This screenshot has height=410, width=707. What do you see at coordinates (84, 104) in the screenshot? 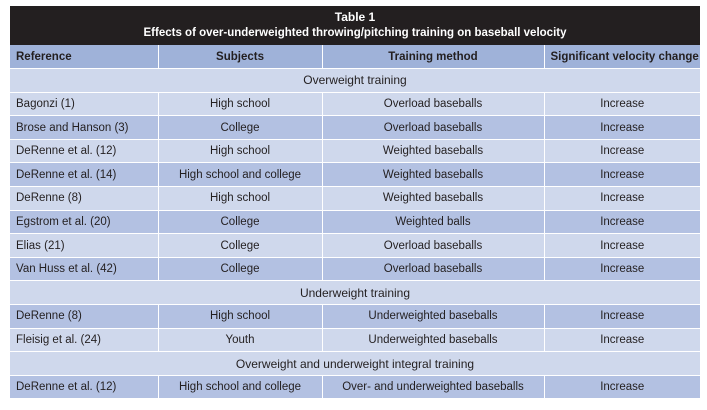
I see `cell-reference: Bagonzi (1)` at bounding box center [84, 104].